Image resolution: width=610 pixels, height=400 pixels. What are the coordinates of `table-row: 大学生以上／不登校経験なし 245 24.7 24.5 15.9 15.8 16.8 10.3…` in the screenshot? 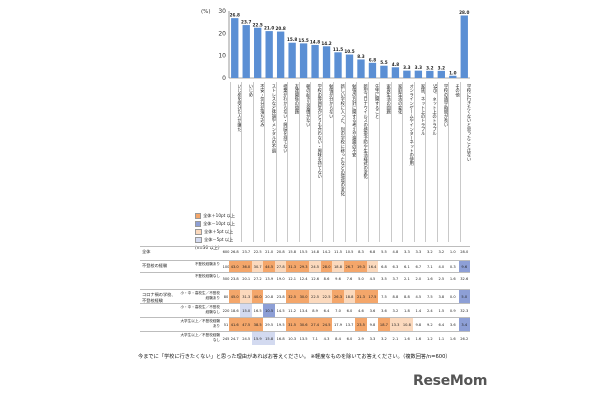 It's located at (305, 338).